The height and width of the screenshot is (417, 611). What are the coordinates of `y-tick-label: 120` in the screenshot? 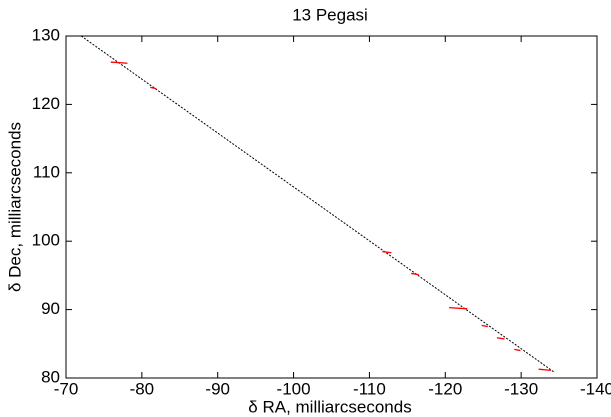 It's located at (46, 103).